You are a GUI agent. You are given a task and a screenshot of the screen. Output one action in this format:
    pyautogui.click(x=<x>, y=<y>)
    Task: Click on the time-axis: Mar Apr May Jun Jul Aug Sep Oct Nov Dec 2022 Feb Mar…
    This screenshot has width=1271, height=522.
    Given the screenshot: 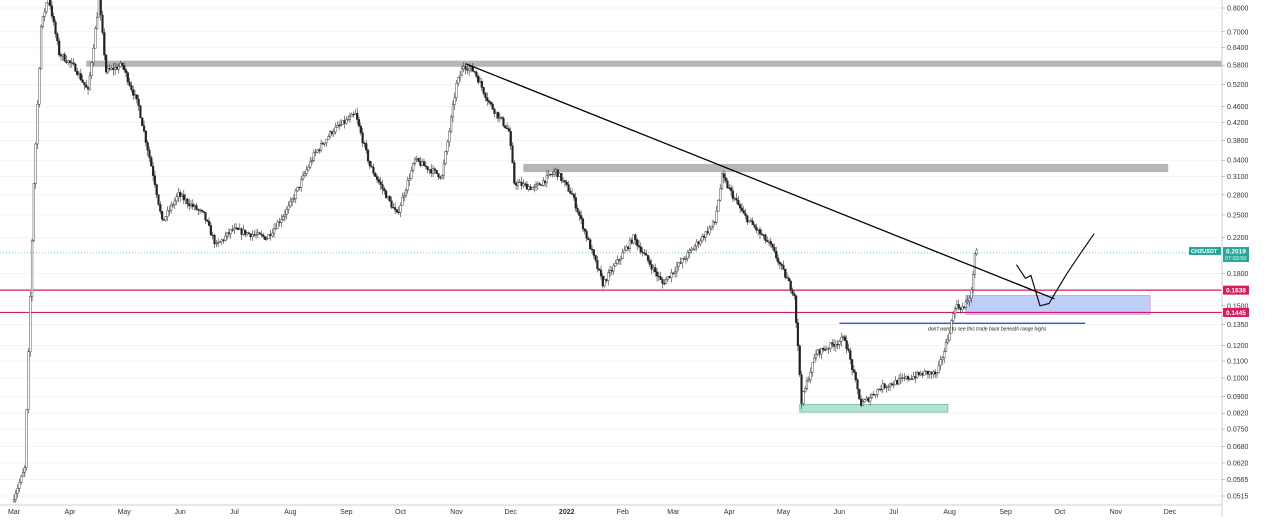 What is the action you would take?
    pyautogui.click(x=611, y=510)
    